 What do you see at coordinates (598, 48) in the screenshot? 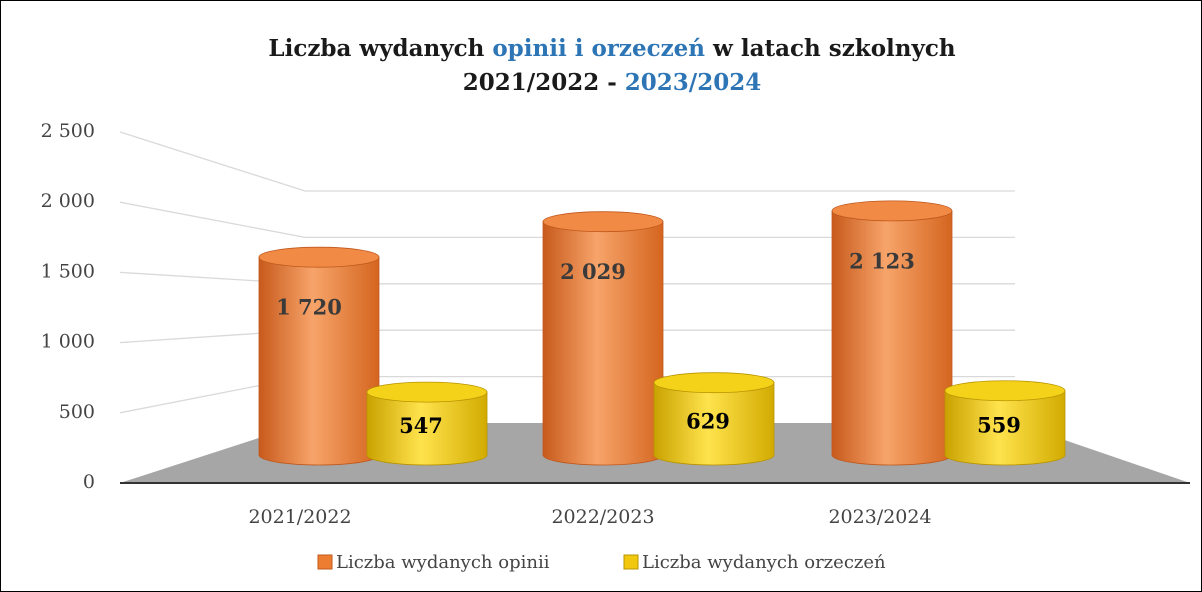
I see `title-part: opinii i orzeczeń` at bounding box center [598, 48].